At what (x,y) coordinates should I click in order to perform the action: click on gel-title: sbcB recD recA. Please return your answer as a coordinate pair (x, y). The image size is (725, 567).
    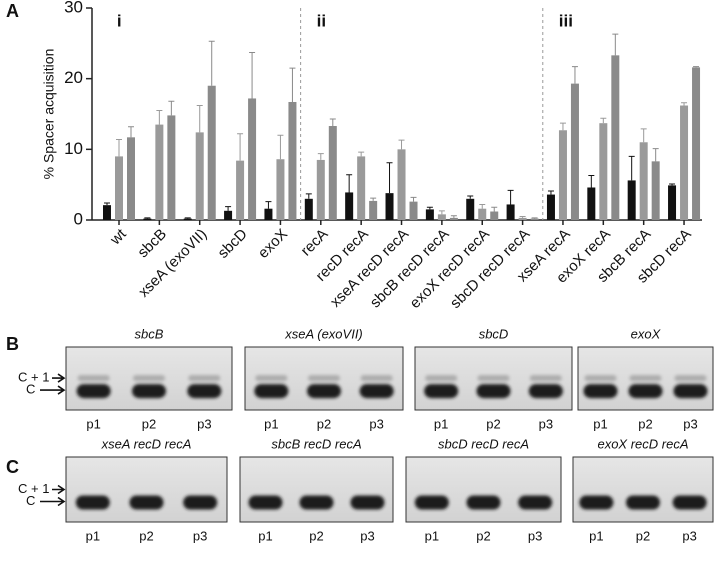
    Looking at the image, I should click on (316, 443).